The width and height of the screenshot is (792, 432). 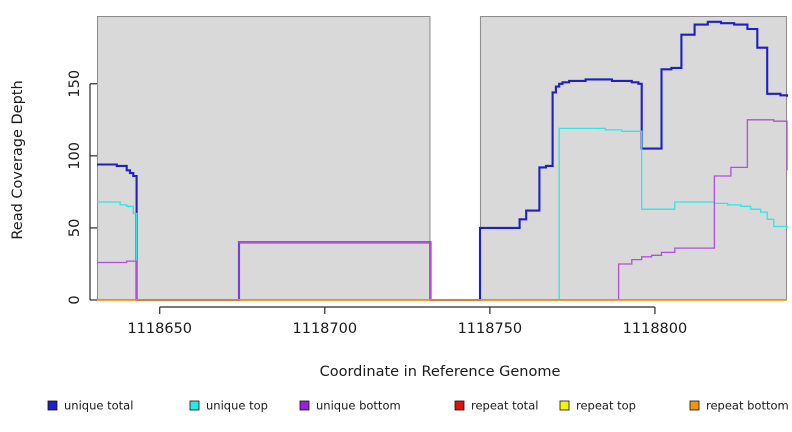 What do you see at coordinates (52, 405) in the screenshot?
I see `legend-swatch-unique-total` at bounding box center [52, 405].